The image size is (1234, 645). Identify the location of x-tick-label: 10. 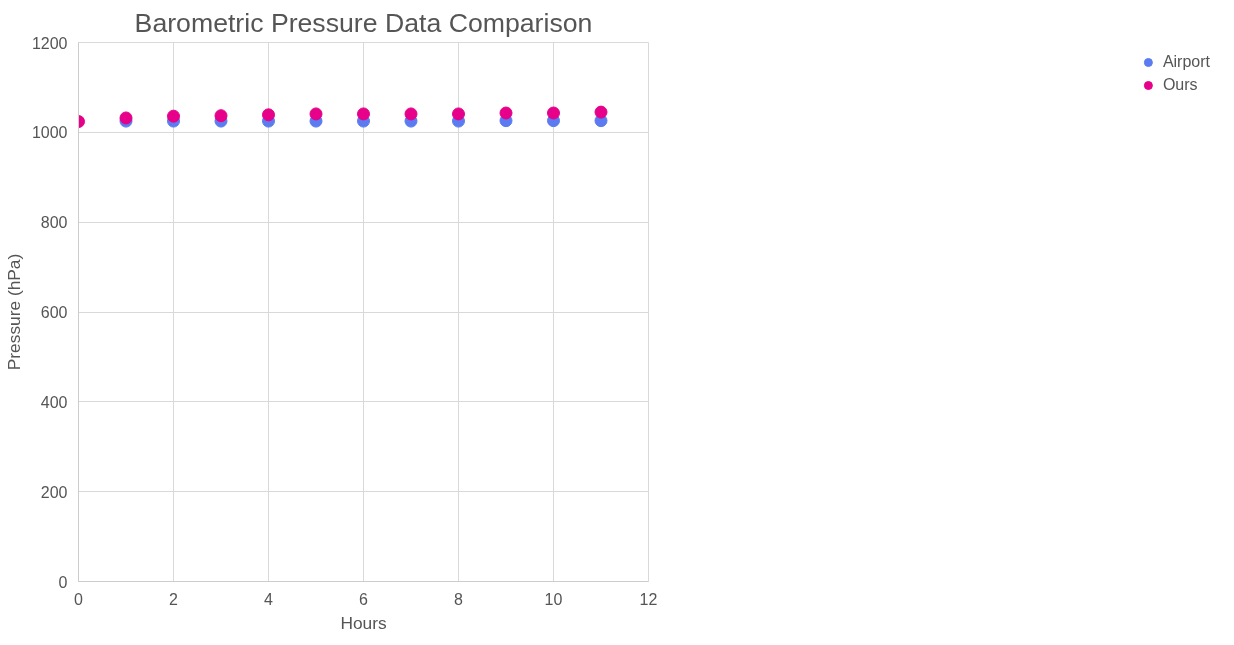
(553, 599).